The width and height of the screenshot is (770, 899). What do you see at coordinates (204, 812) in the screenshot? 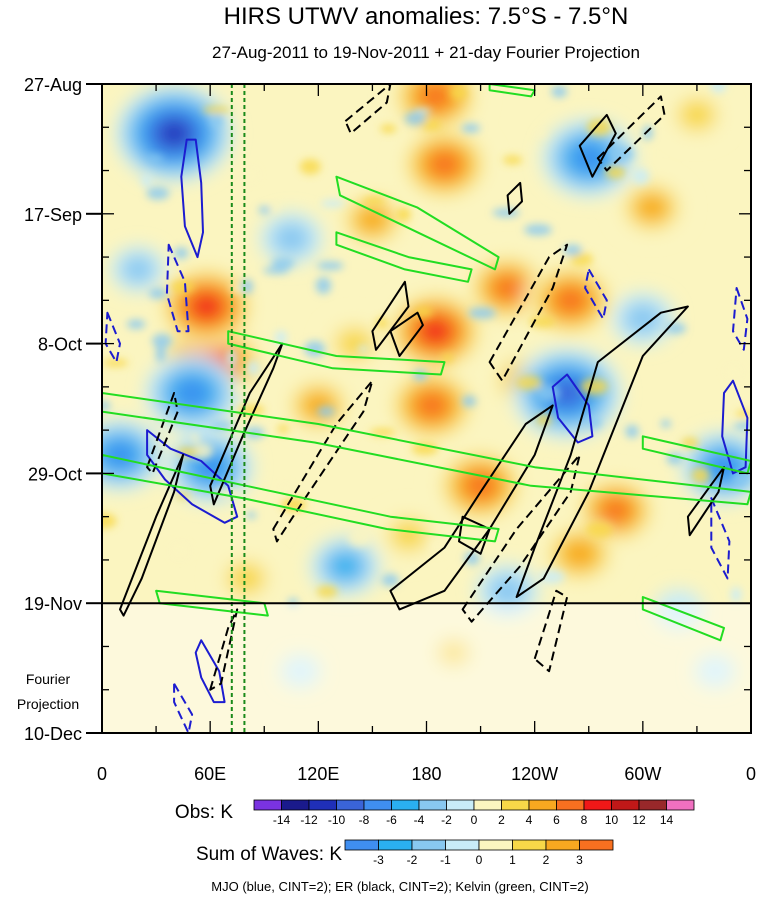
I see `colorbar-title: Obs: K` at bounding box center [204, 812].